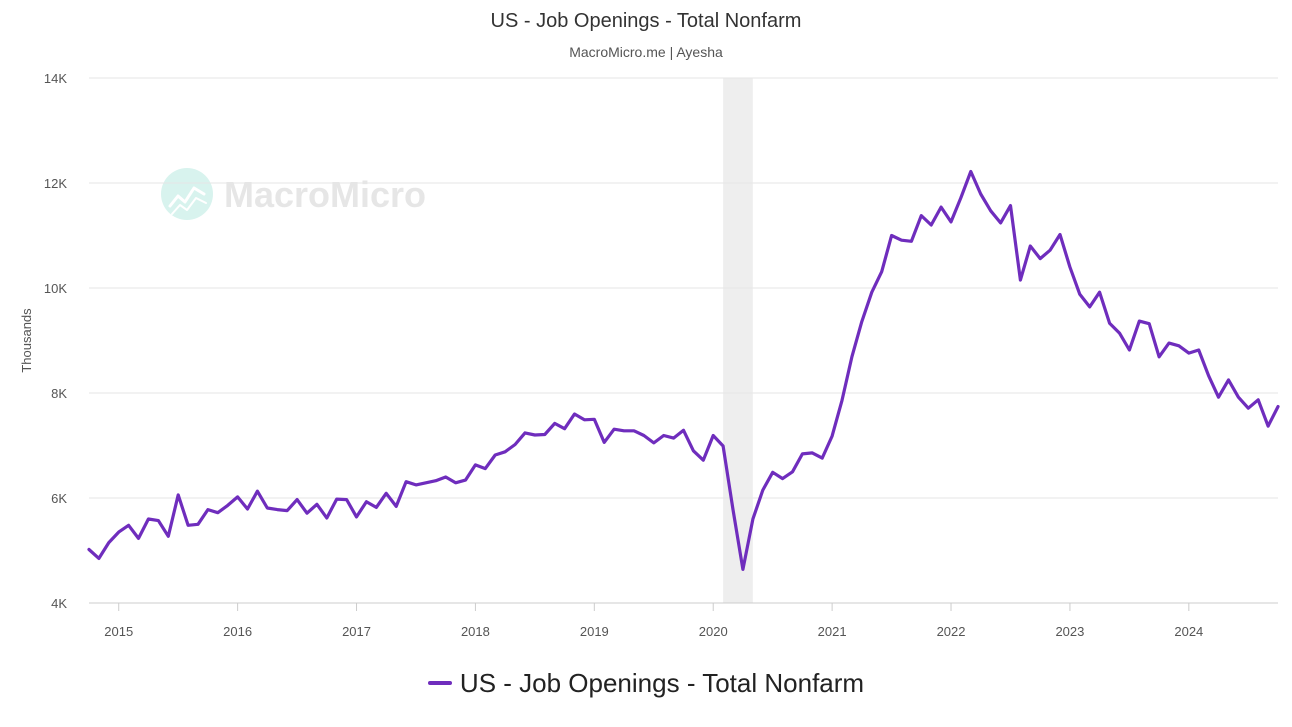 This screenshot has width=1292, height=727. What do you see at coordinates (832, 631) in the screenshot?
I see `x-tick-label: 2021` at bounding box center [832, 631].